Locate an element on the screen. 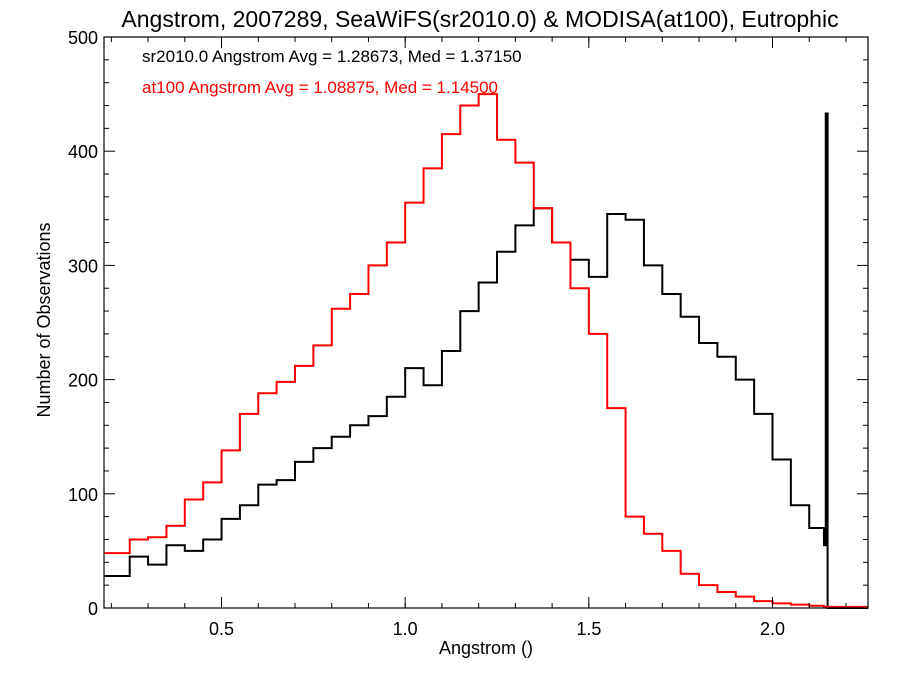  y-tick-label-5: 500 is located at coordinates (83, 38).